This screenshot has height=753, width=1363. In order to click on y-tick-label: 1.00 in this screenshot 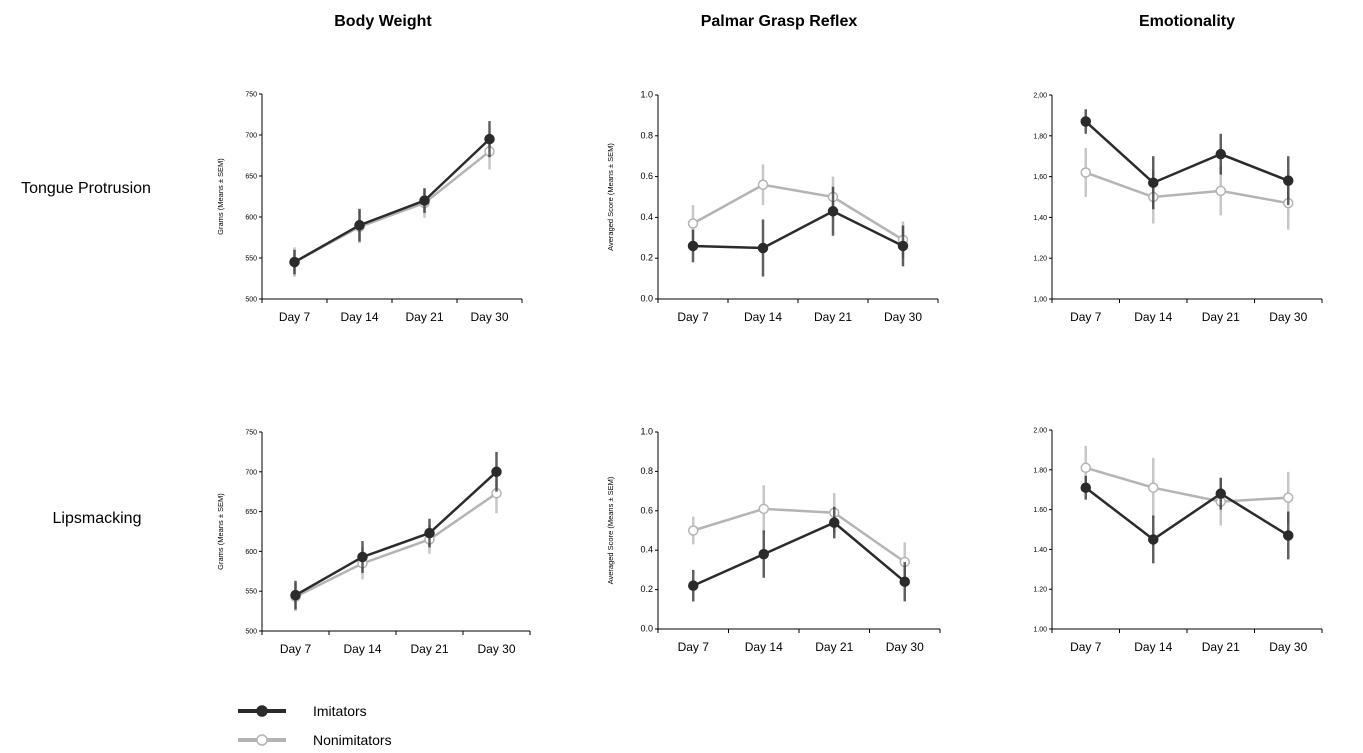, I will do `click(1040, 630)`.